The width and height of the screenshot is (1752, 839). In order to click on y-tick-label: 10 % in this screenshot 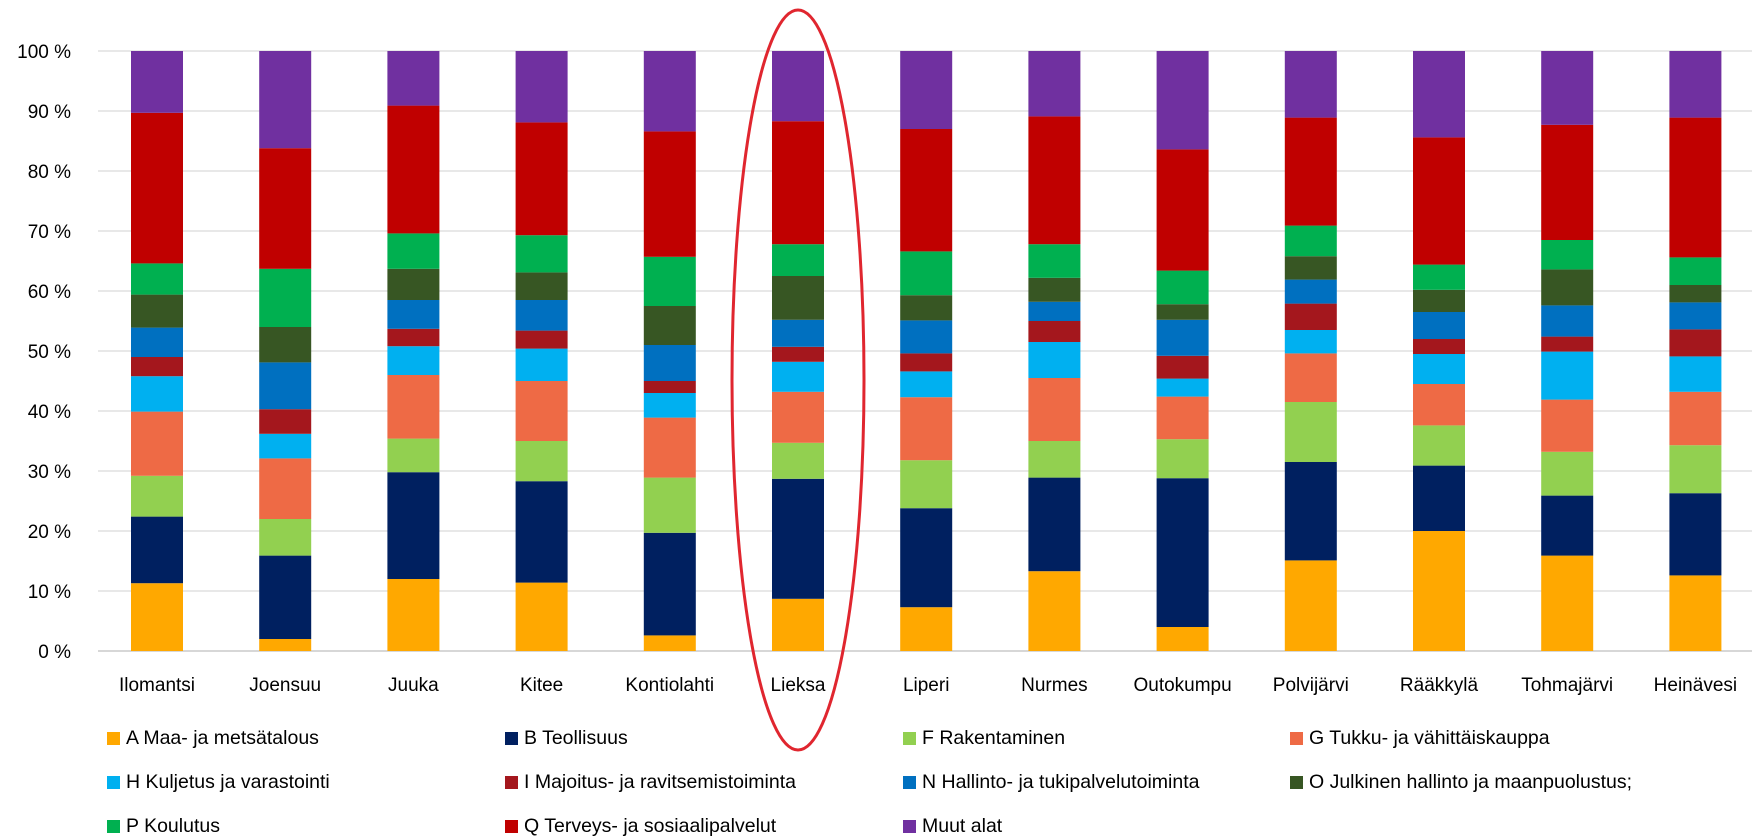, I will do `click(49, 592)`.